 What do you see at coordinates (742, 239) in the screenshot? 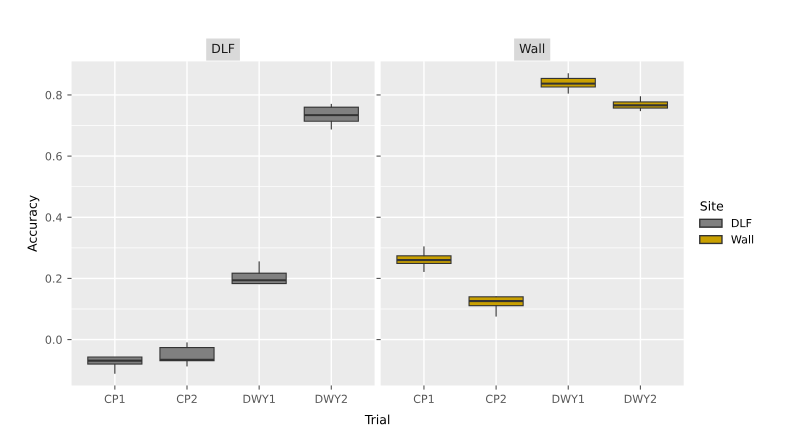
I see `legend-label: Wall` at bounding box center [742, 239].